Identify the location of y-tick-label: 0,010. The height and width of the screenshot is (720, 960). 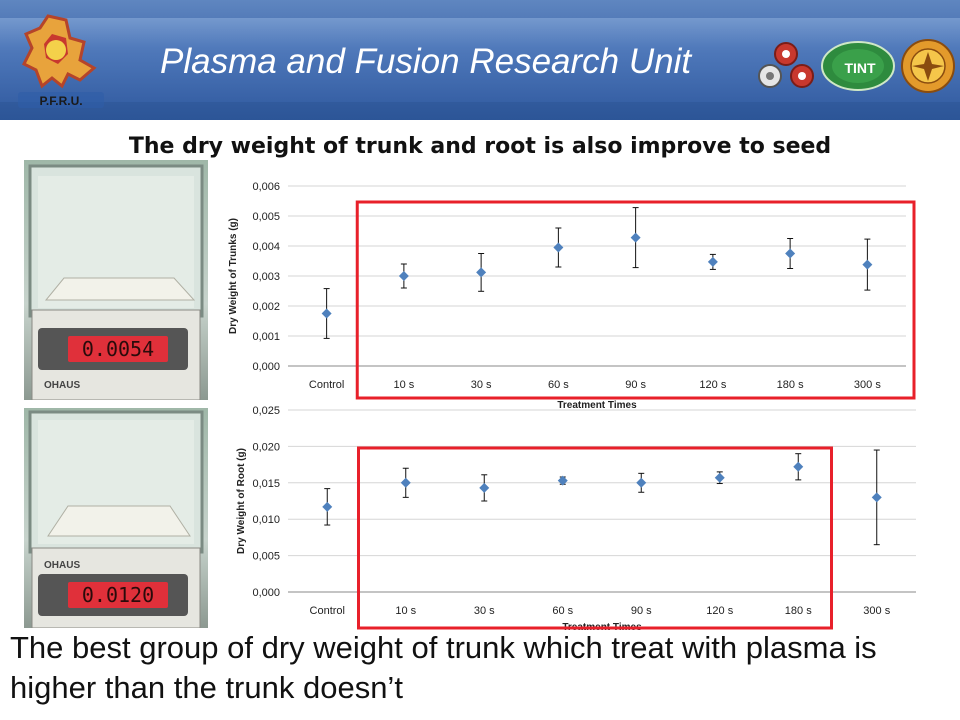
(266, 520).